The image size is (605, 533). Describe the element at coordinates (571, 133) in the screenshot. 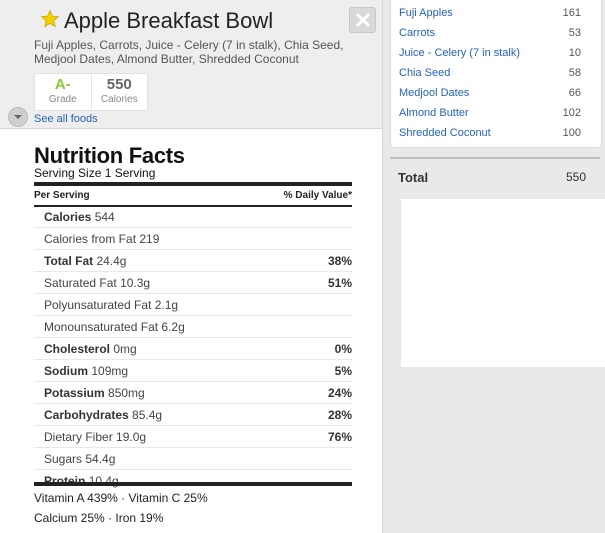

I see `ingredient-calories: 100` at that location.